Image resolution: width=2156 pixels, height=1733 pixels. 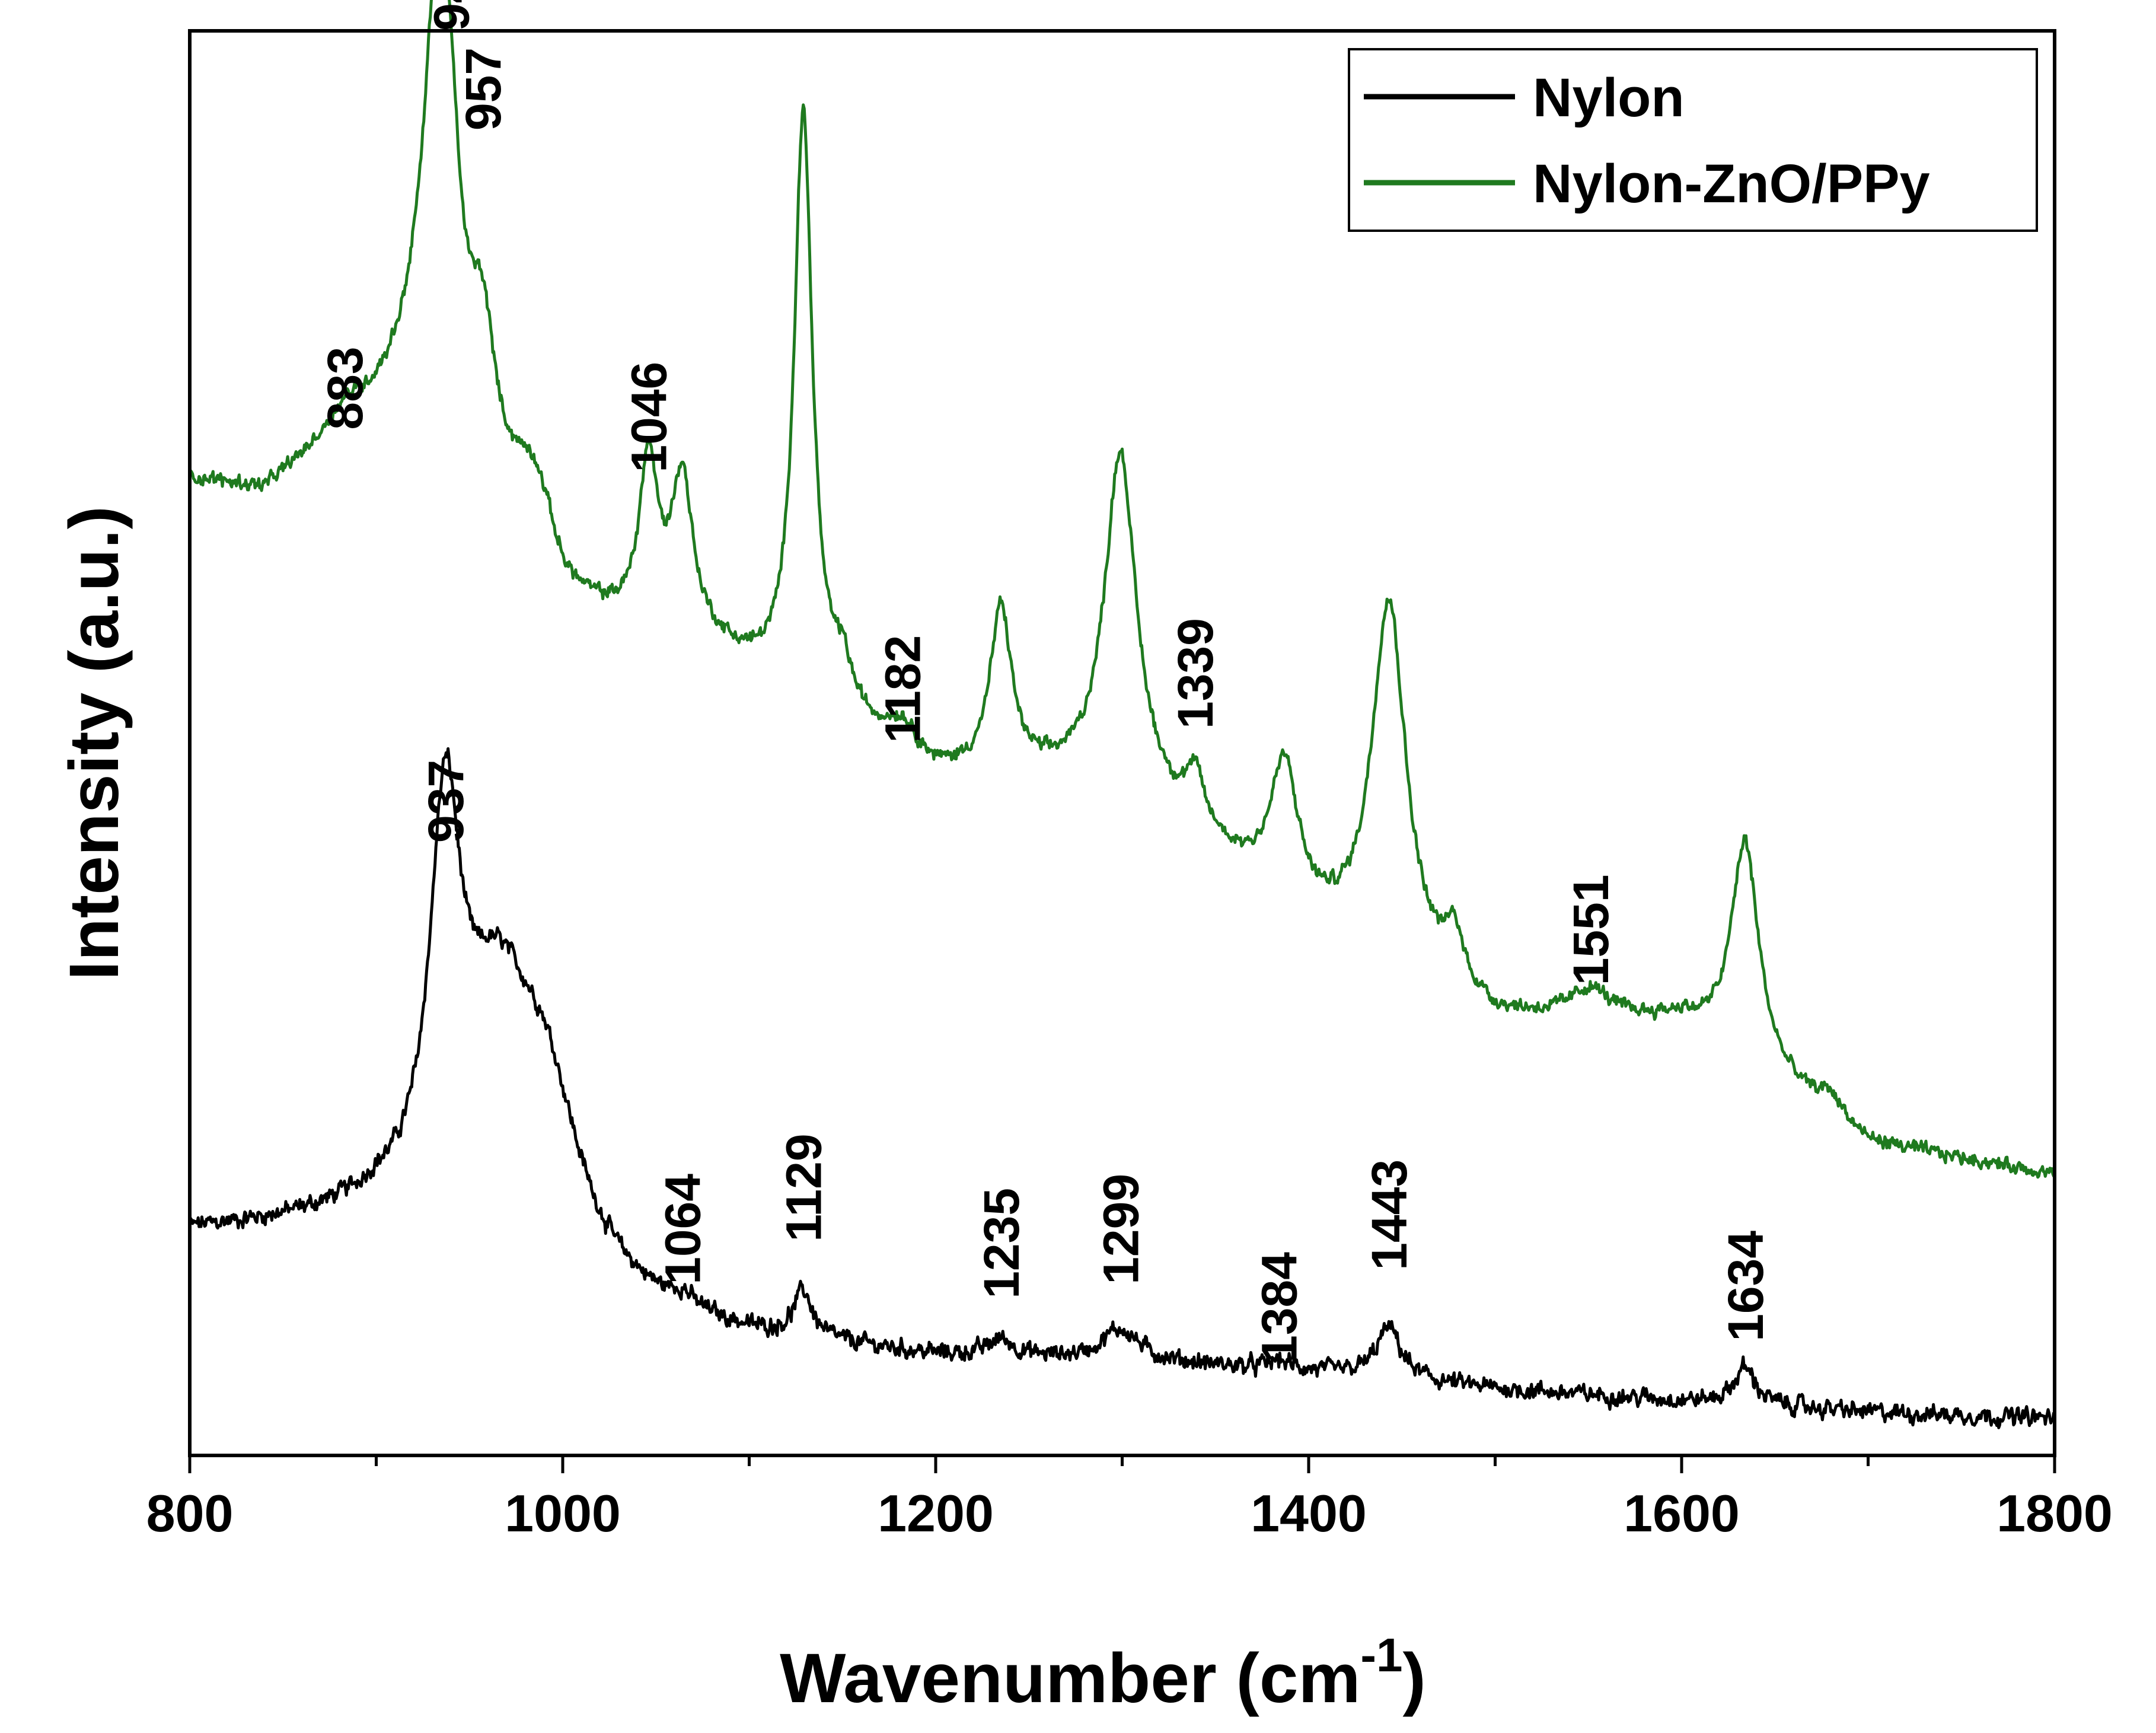 What do you see at coordinates (1279, 1307) in the screenshot?
I see `peak-label: 1384` at bounding box center [1279, 1307].